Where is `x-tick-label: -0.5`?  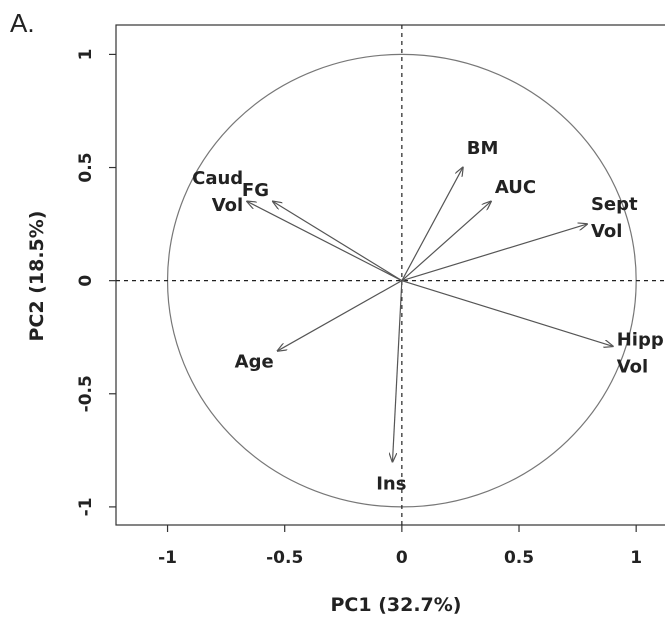
x-tick-label: -0.5 is located at coordinates (284, 558).